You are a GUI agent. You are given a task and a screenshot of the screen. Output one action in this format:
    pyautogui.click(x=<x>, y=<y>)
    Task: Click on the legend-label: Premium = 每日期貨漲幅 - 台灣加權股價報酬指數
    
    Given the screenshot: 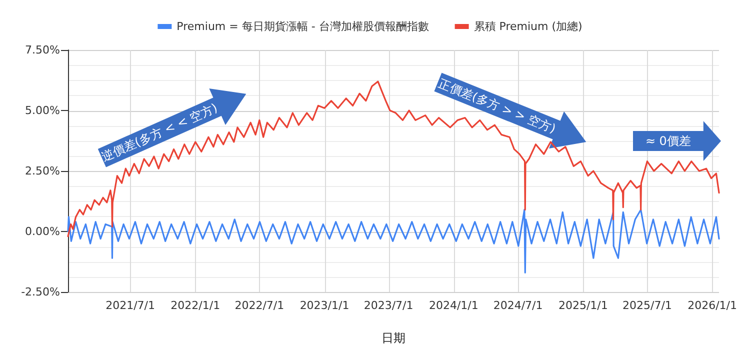 What is the action you would take?
    pyautogui.click(x=302, y=26)
    